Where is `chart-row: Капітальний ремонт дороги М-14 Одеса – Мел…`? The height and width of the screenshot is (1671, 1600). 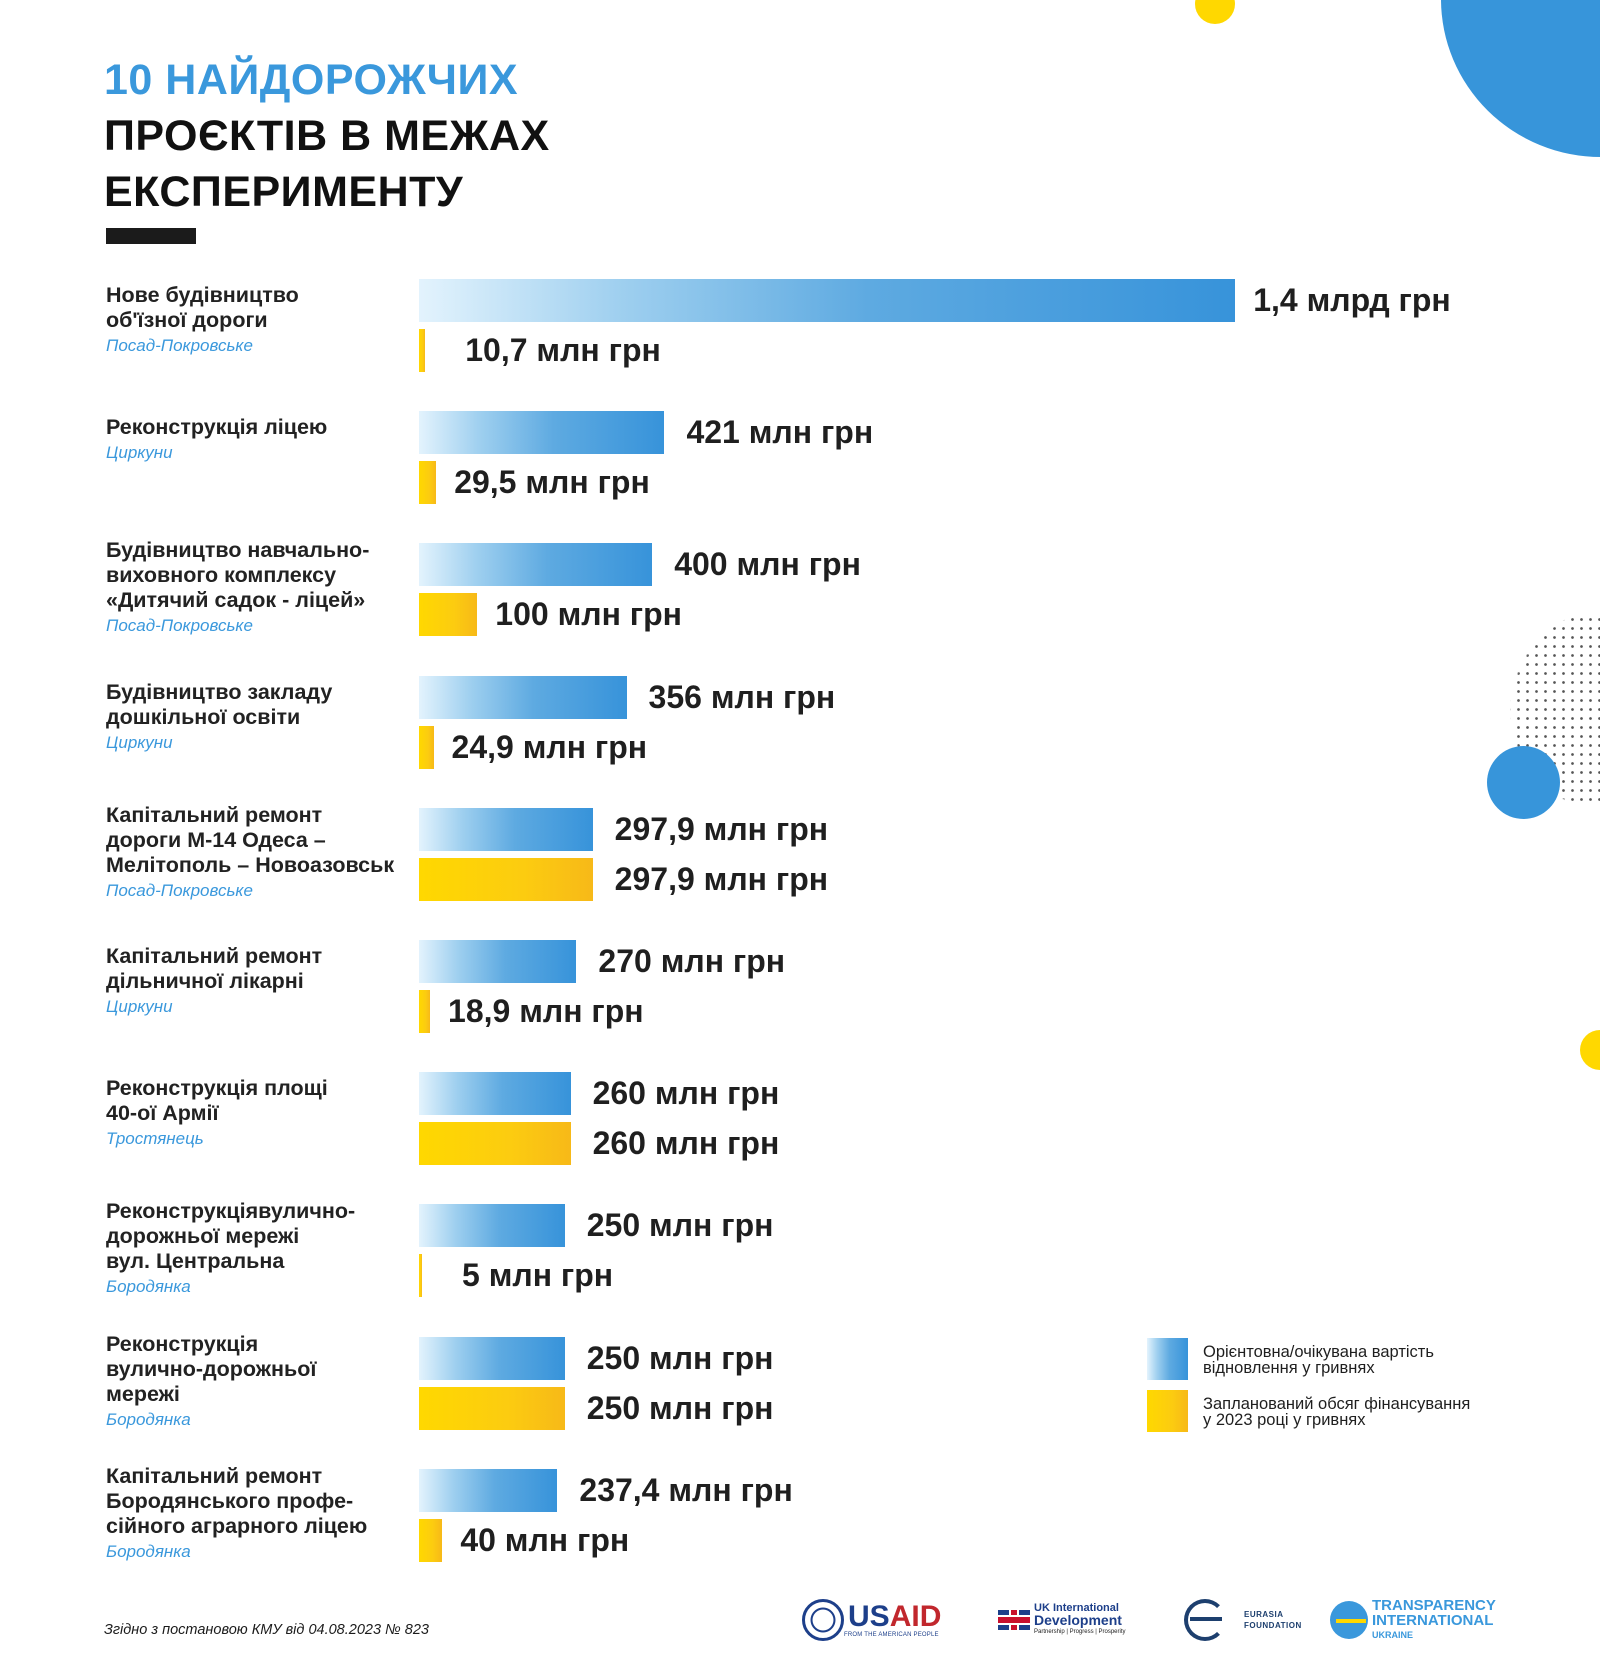
chart-row: Капітальний ремонт дороги М-14 Одеса – Мел… is located at coordinates (800, 871).